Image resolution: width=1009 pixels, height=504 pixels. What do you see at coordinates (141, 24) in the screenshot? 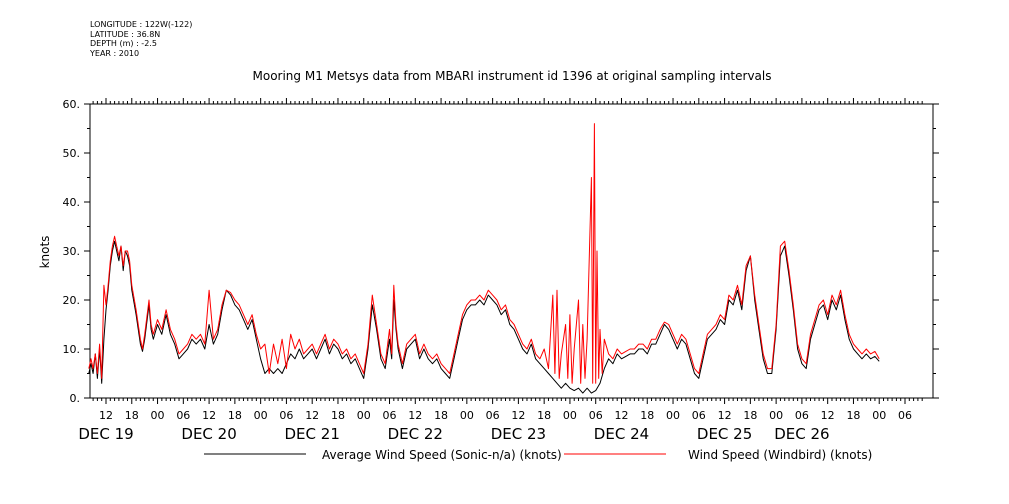
I see `longitude-label: LONGITUDE : 122W(-122)` at bounding box center [141, 24].